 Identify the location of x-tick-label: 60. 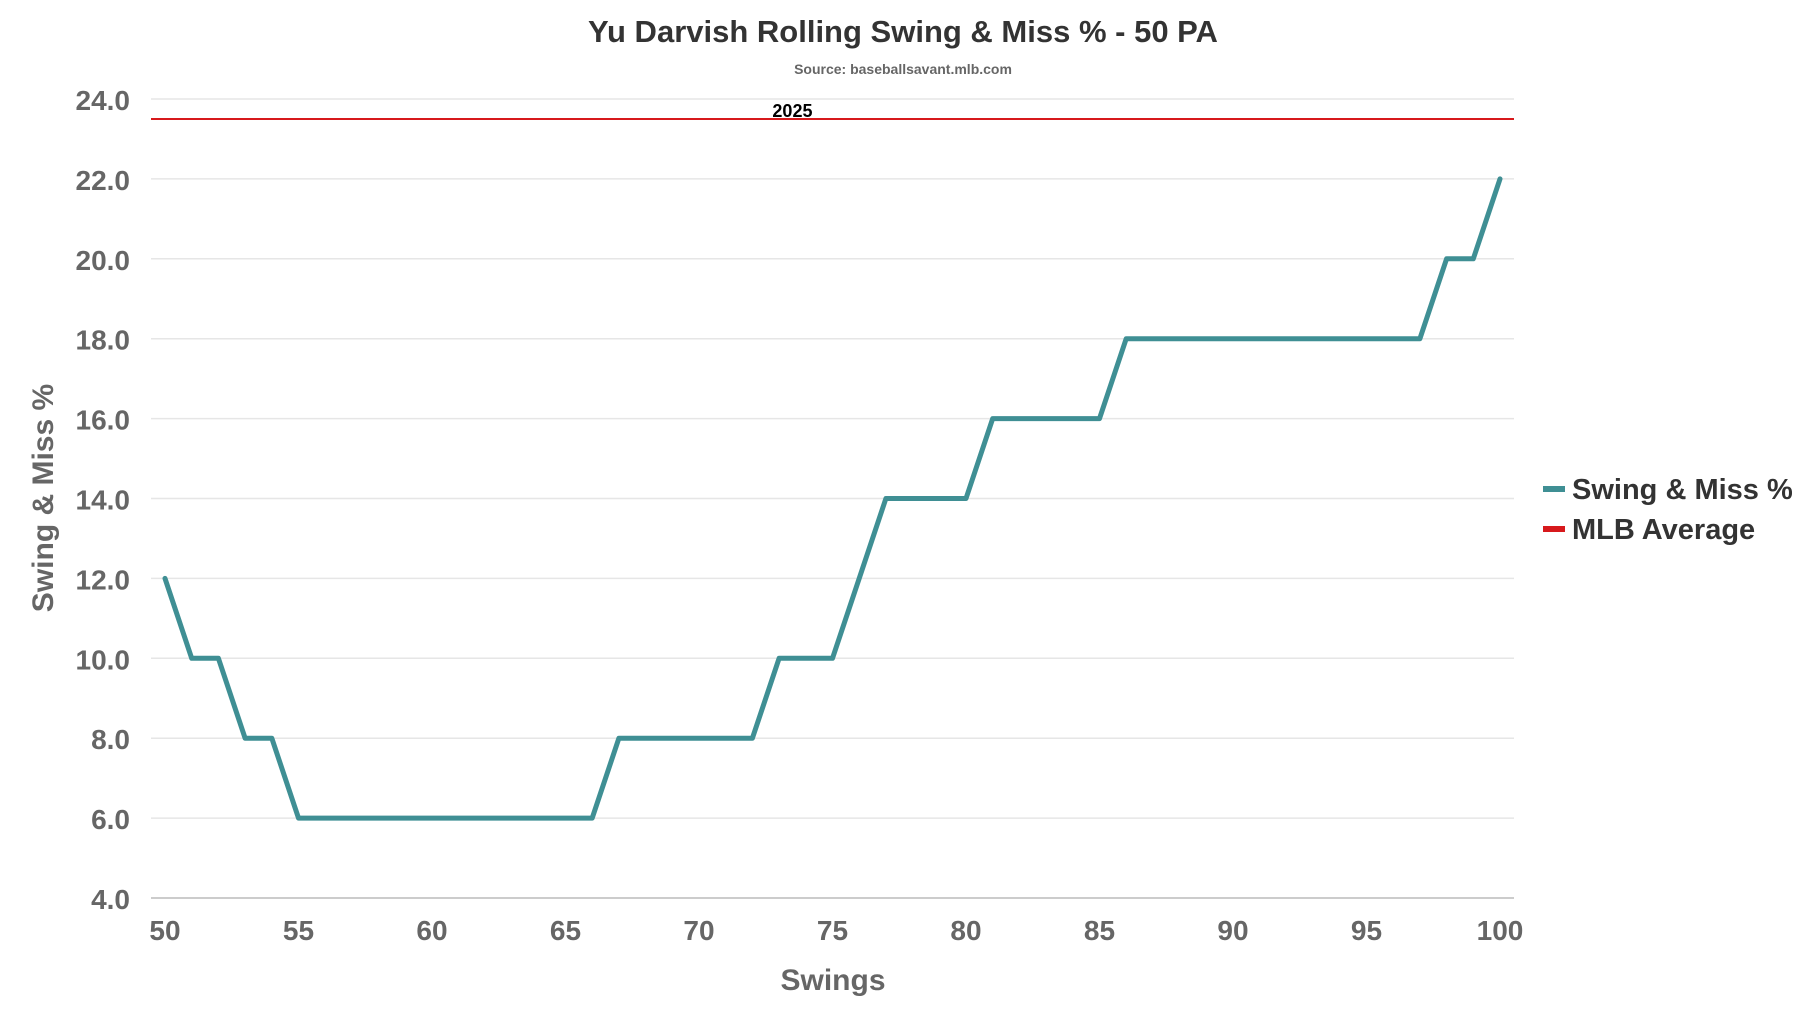
(431, 930).